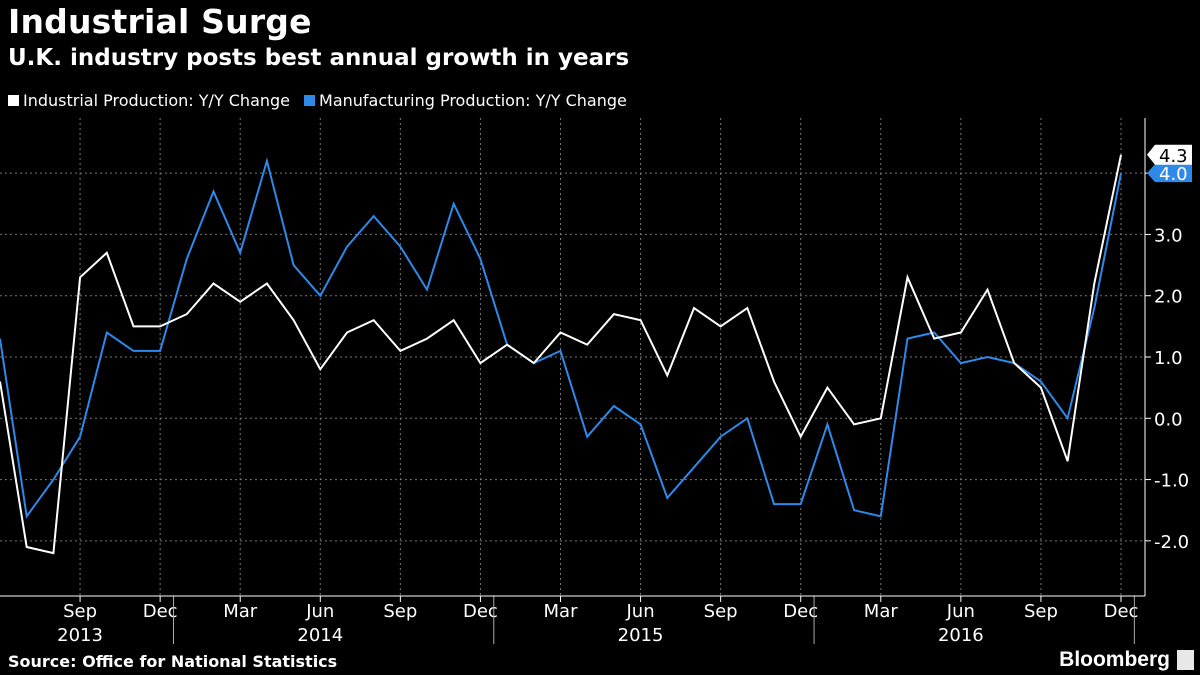  Describe the element at coordinates (320, 635) in the screenshot. I see `year-label: 2014` at that location.